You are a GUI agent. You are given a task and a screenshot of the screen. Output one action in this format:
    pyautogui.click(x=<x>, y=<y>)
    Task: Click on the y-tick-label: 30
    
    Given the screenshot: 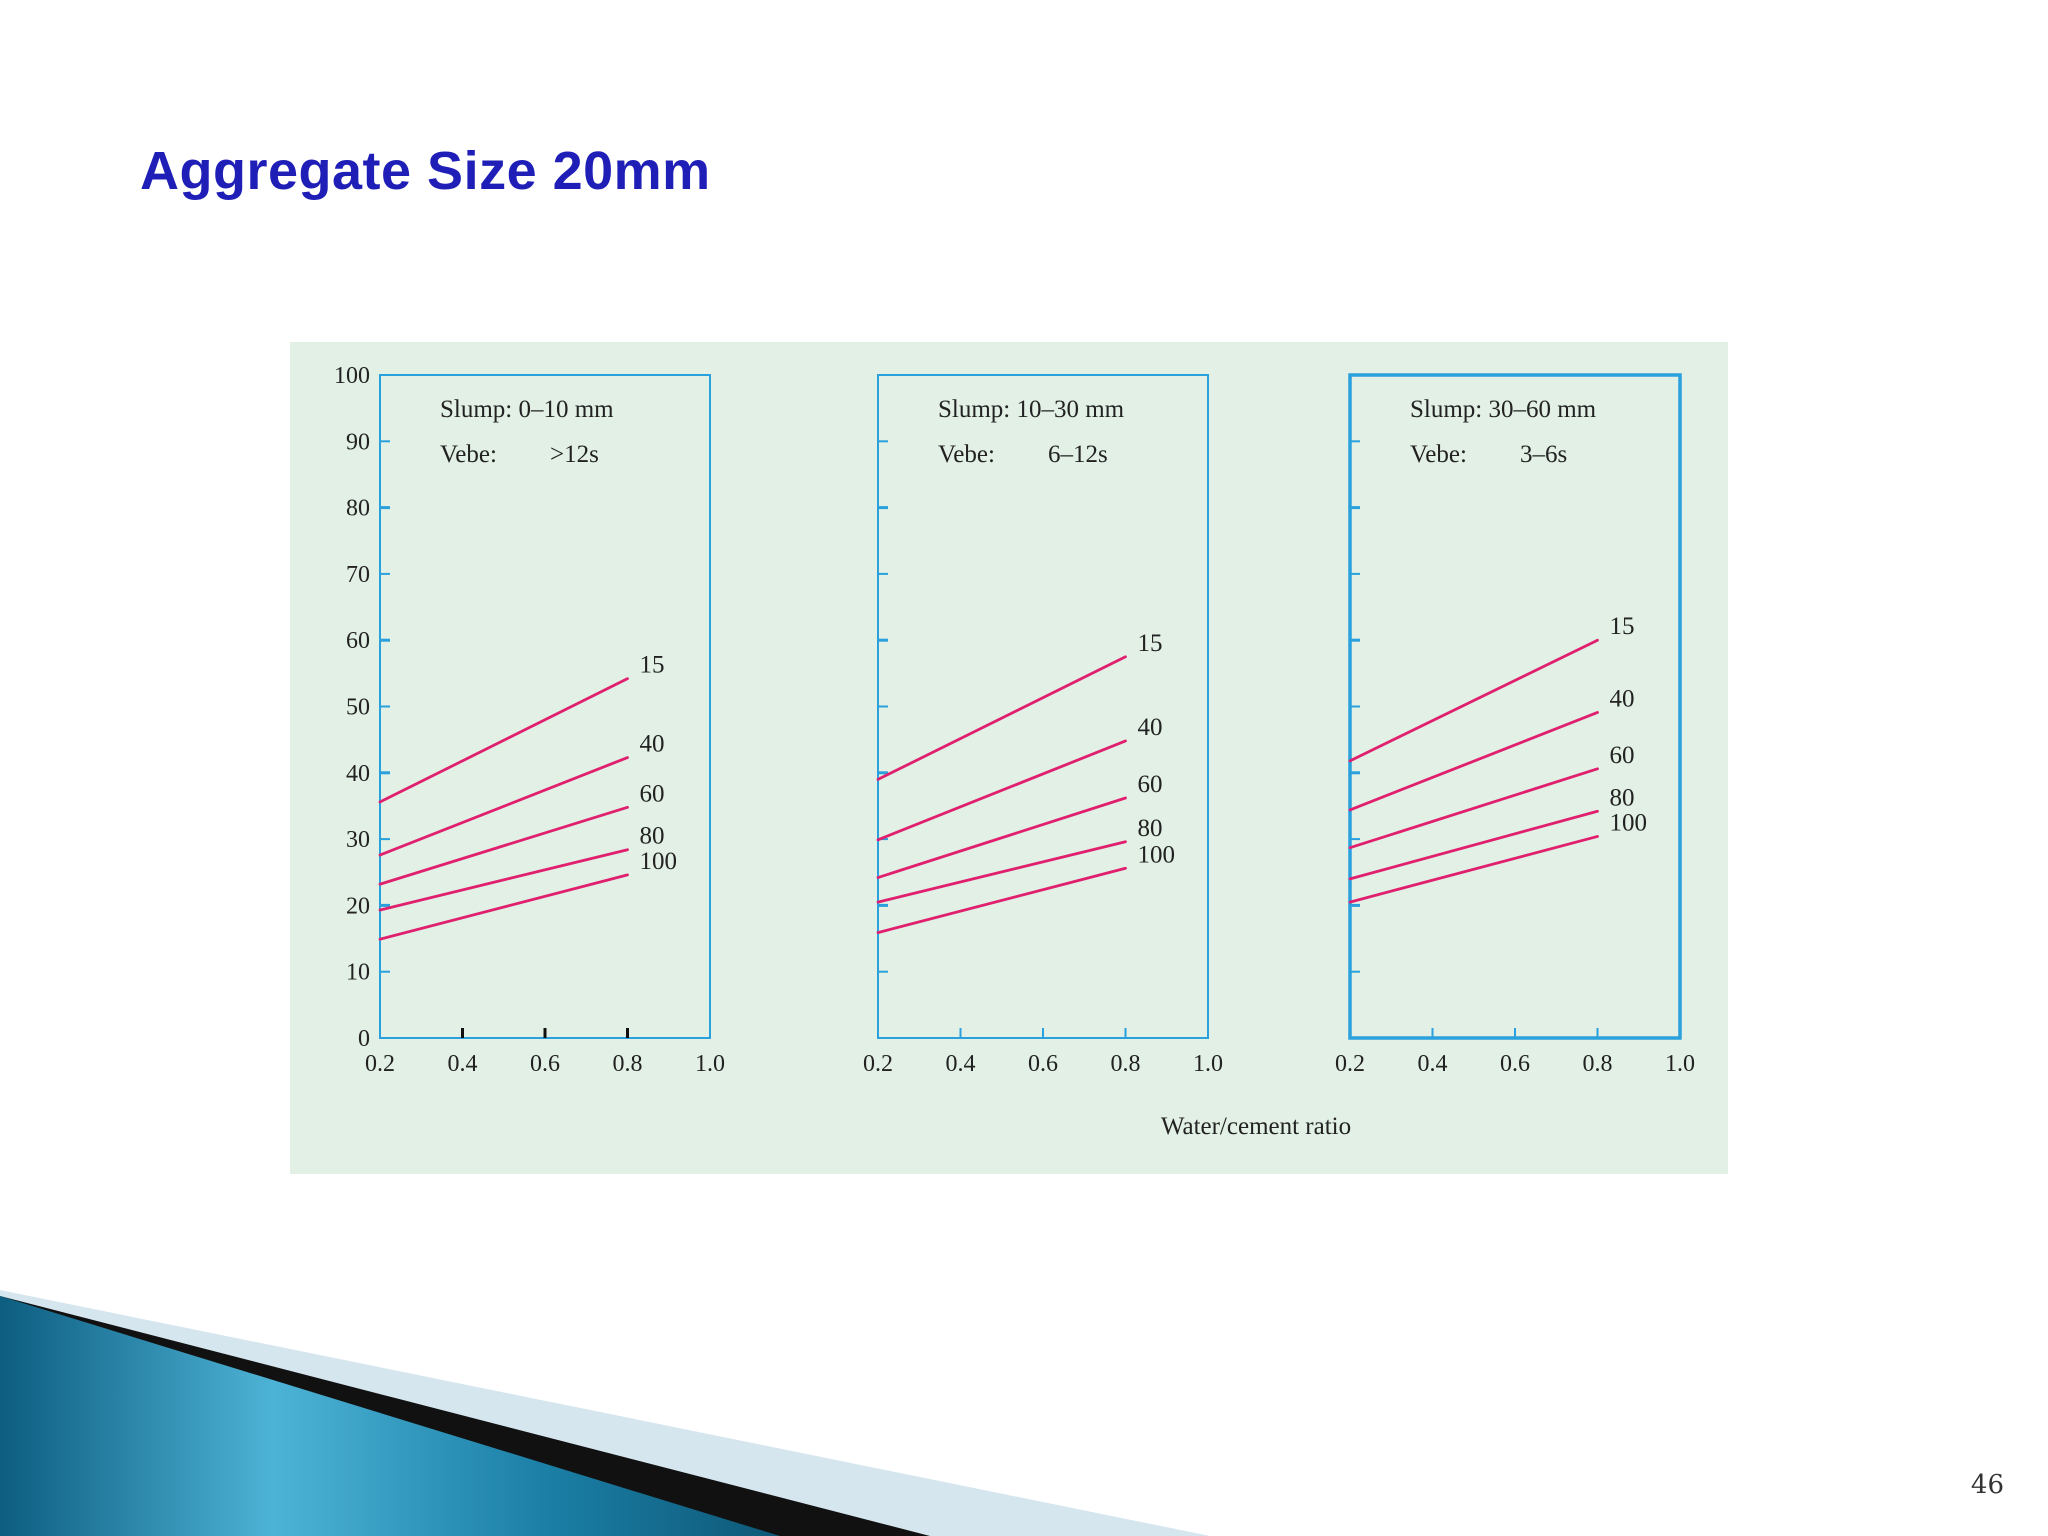 What is the action you would take?
    pyautogui.click(x=358, y=840)
    